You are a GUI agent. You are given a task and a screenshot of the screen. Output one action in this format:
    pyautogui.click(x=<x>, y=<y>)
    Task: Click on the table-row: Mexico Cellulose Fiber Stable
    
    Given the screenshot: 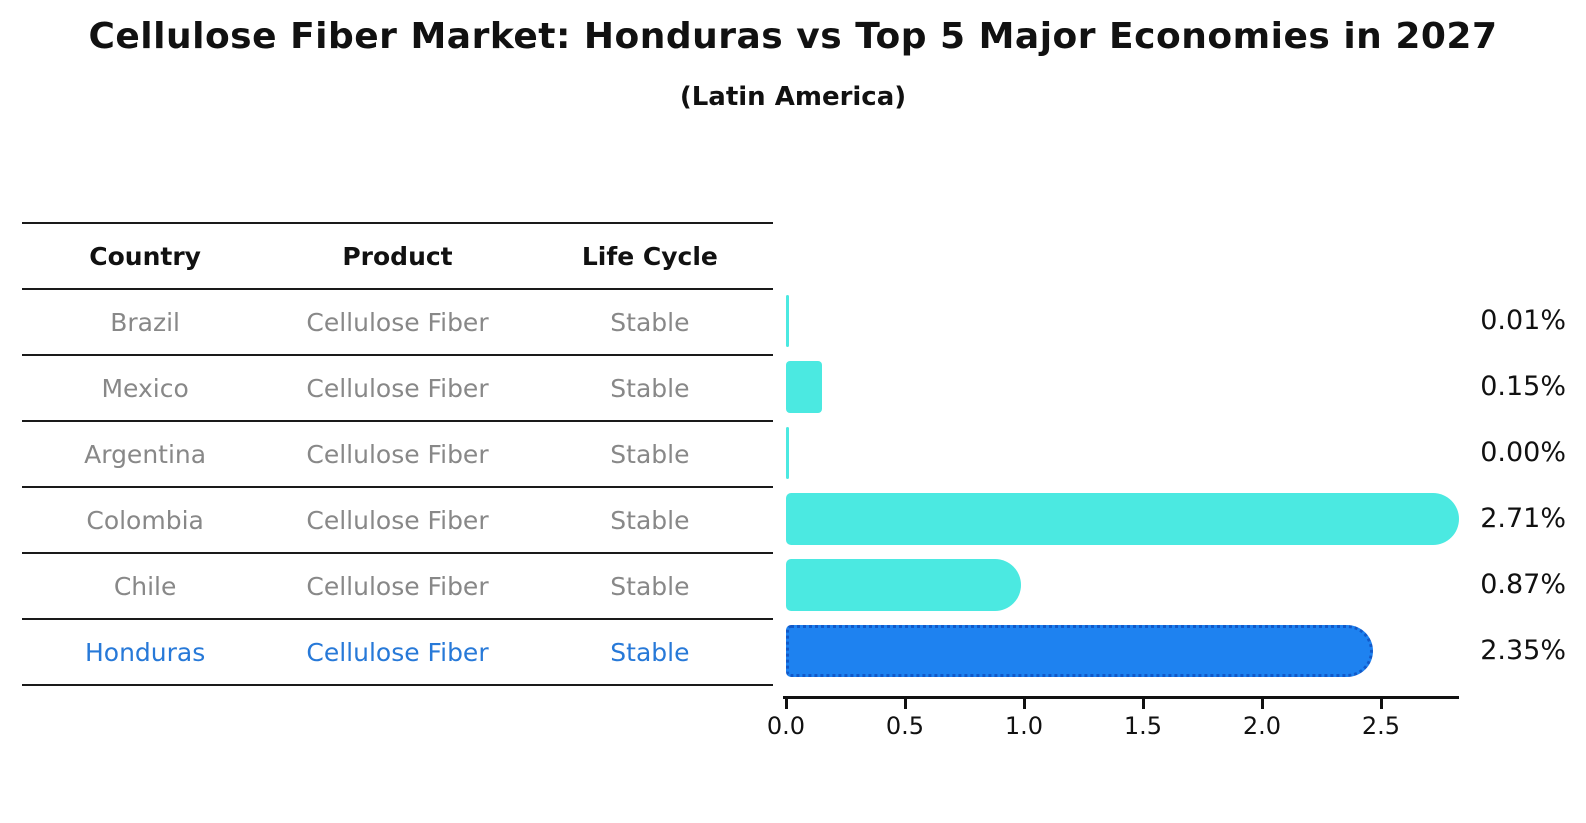 What is the action you would take?
    pyautogui.click(x=397, y=389)
    